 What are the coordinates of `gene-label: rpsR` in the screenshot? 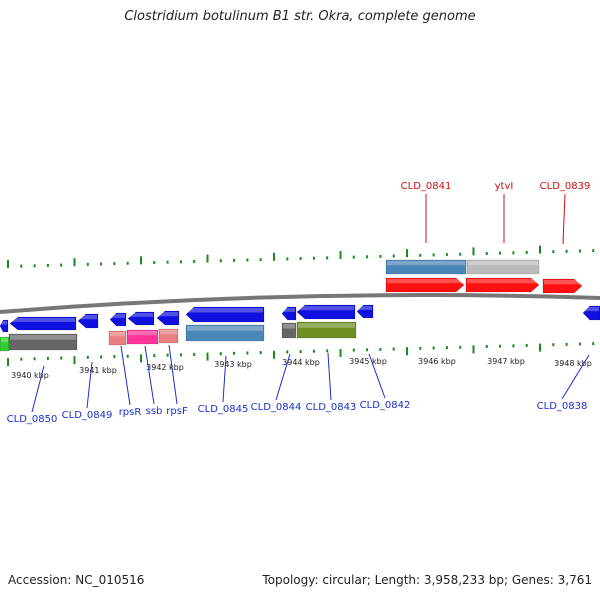 It's located at (130, 412).